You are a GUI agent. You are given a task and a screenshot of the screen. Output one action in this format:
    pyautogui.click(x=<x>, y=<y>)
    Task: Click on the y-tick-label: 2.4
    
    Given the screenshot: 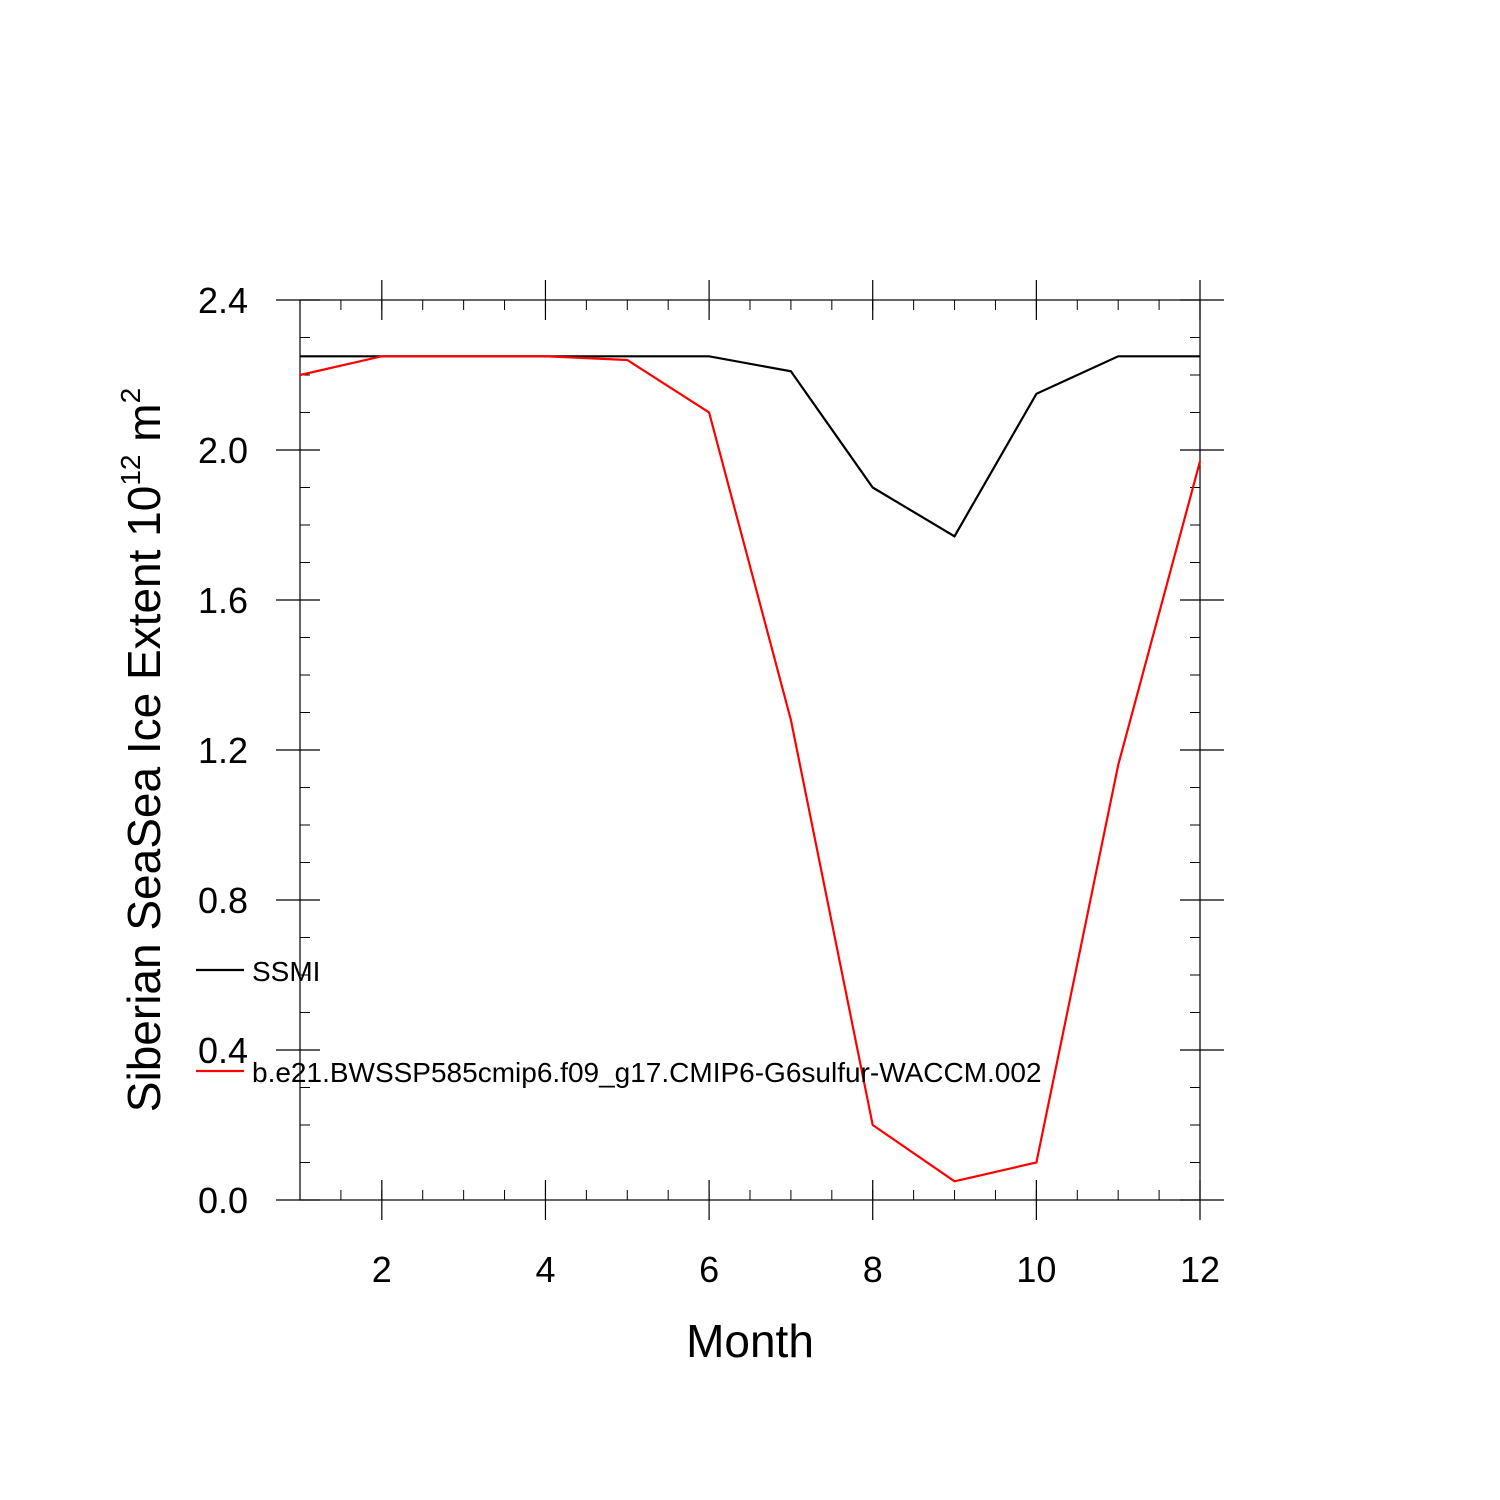 What is the action you would take?
    pyautogui.click(x=223, y=300)
    